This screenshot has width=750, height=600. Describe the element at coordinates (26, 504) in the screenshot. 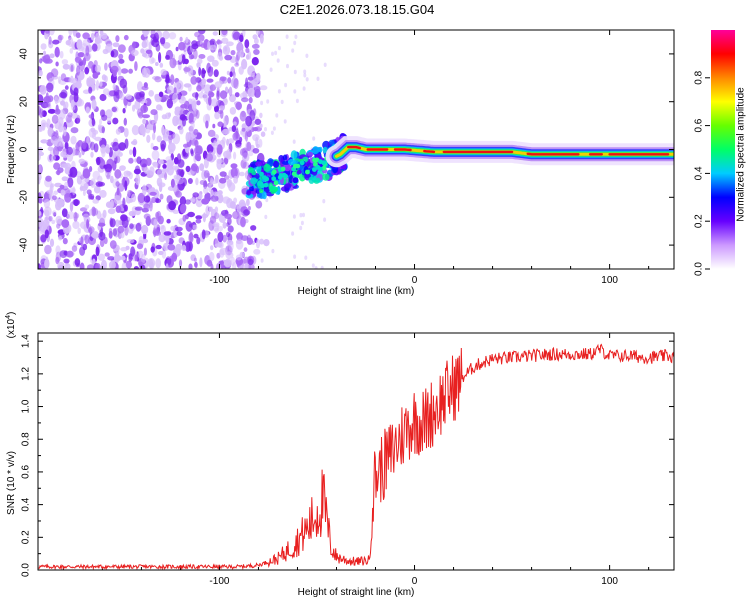

I see `y-tick-label: 0.4` at that location.